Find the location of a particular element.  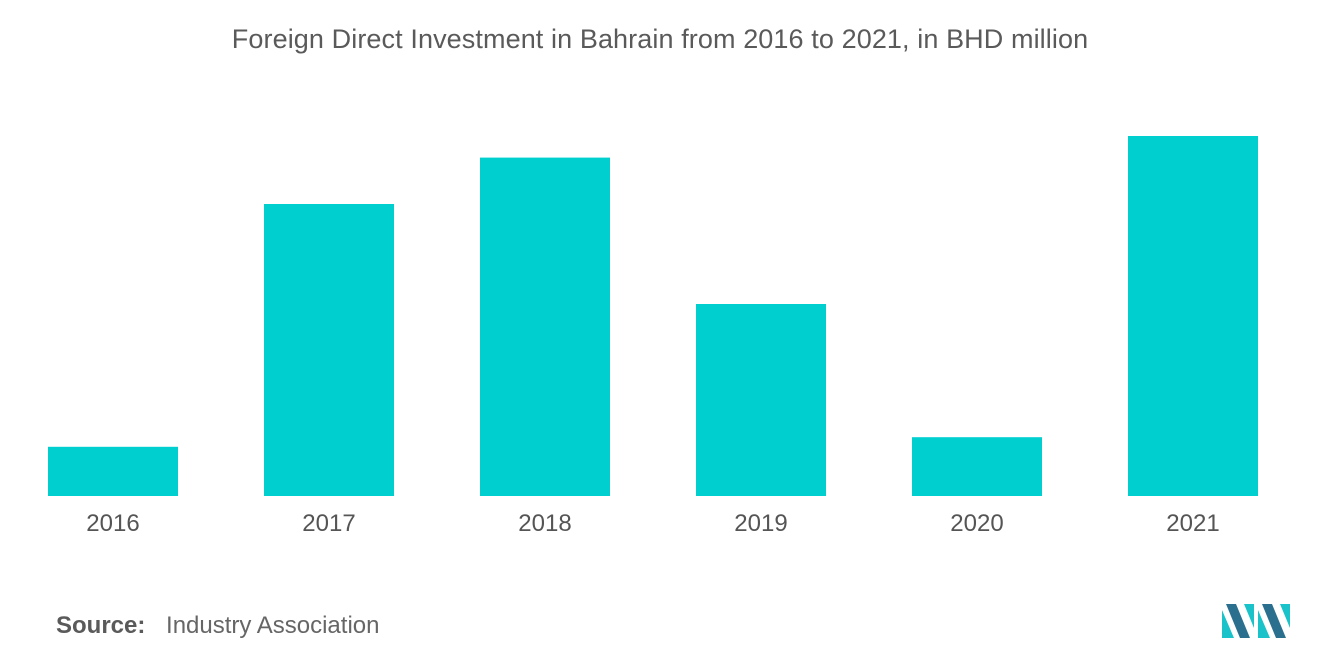

bar-2018 is located at coordinates (545, 326).